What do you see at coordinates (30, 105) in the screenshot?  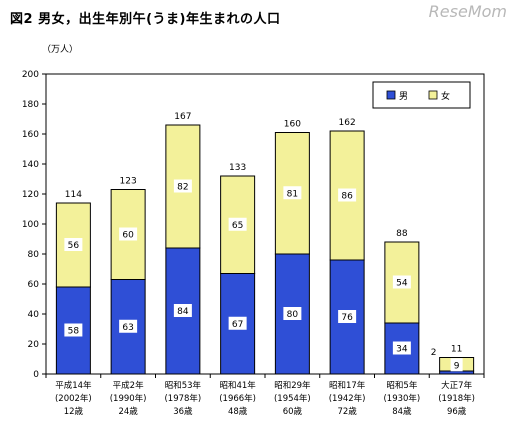 I see `y-tick-label: 180` at bounding box center [30, 105].